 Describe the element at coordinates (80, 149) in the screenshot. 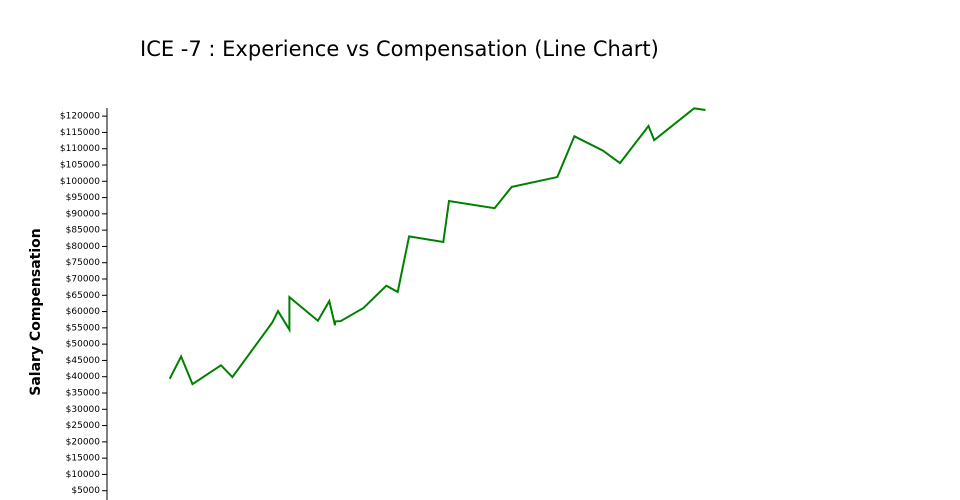

I see `y-tick-label: $110000` at that location.